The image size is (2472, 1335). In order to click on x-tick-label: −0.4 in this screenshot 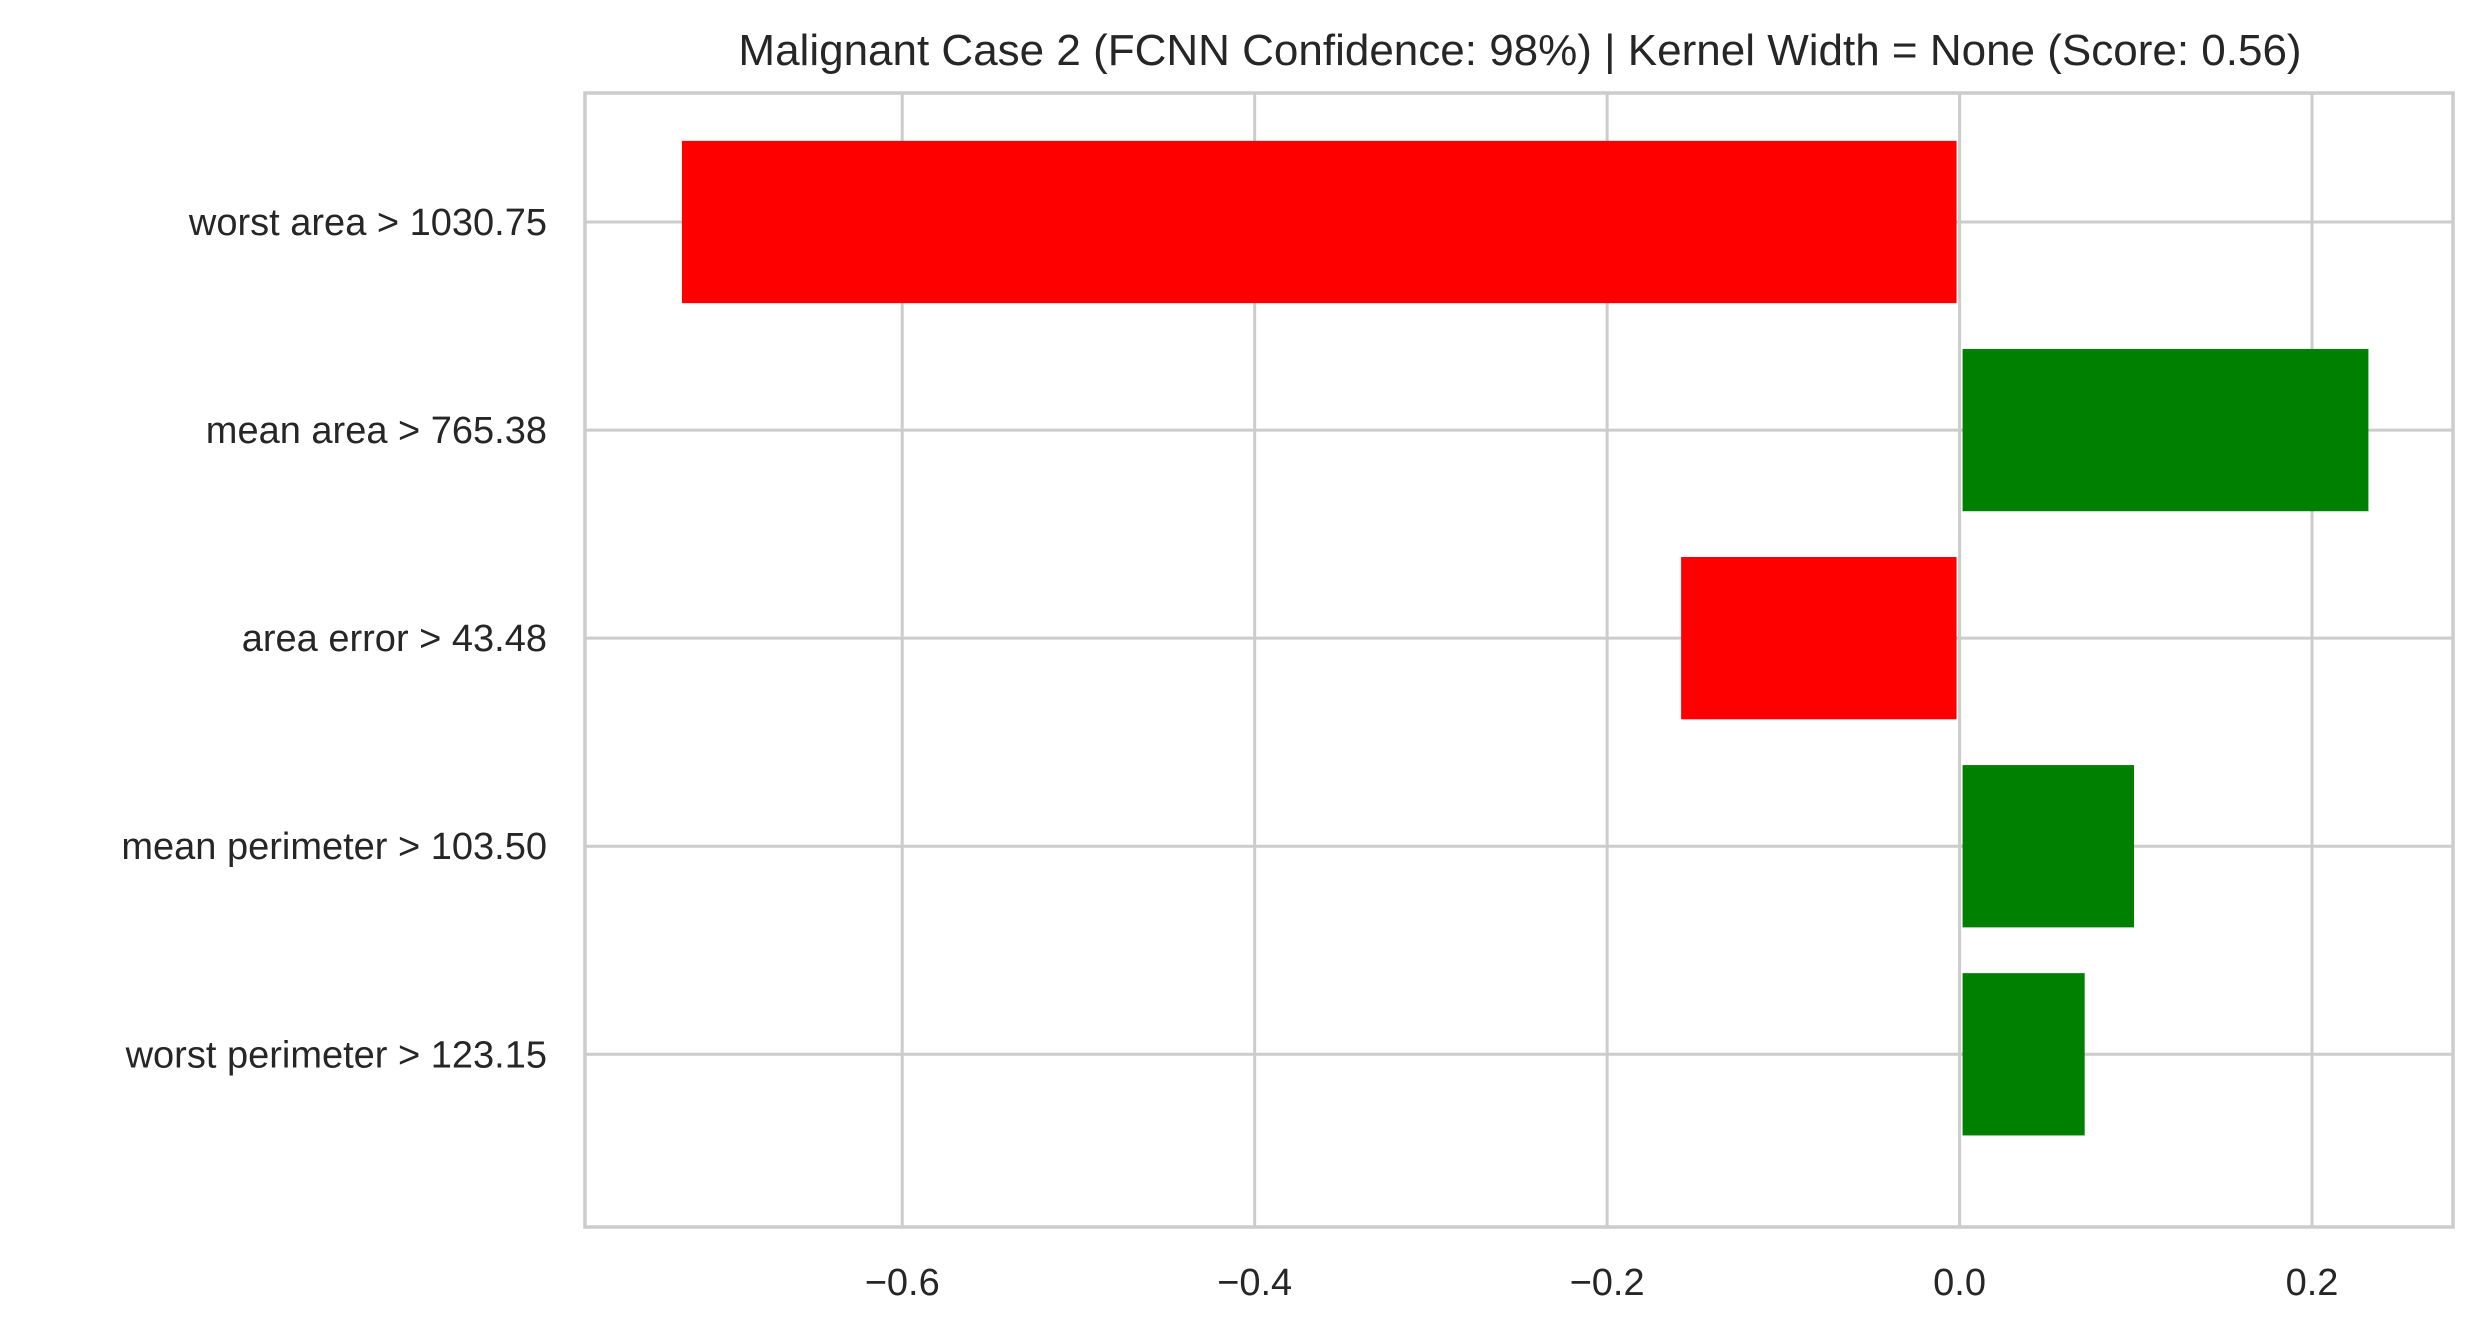, I will do `click(1254, 1283)`.